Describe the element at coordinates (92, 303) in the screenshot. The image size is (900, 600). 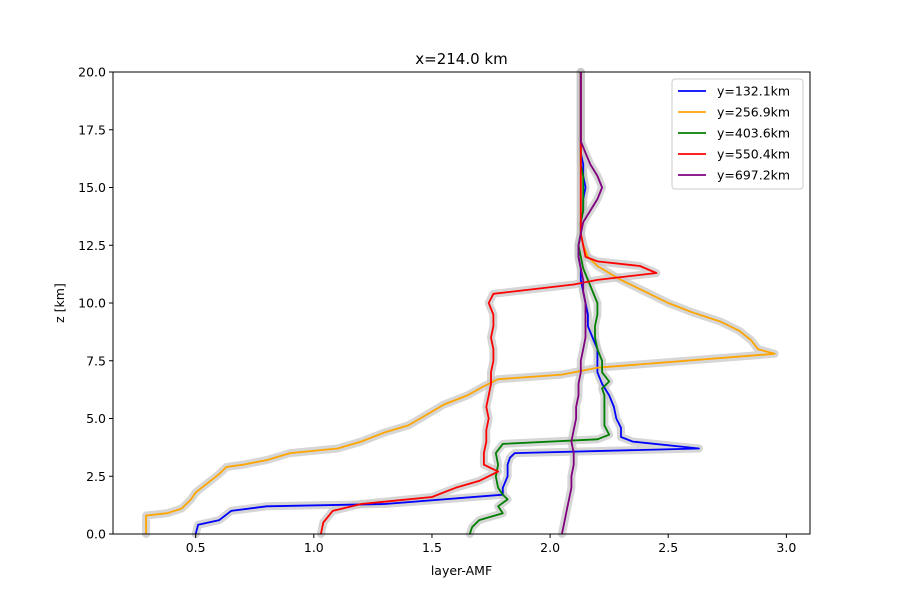
I see `y-tick-label: 10.0` at that location.